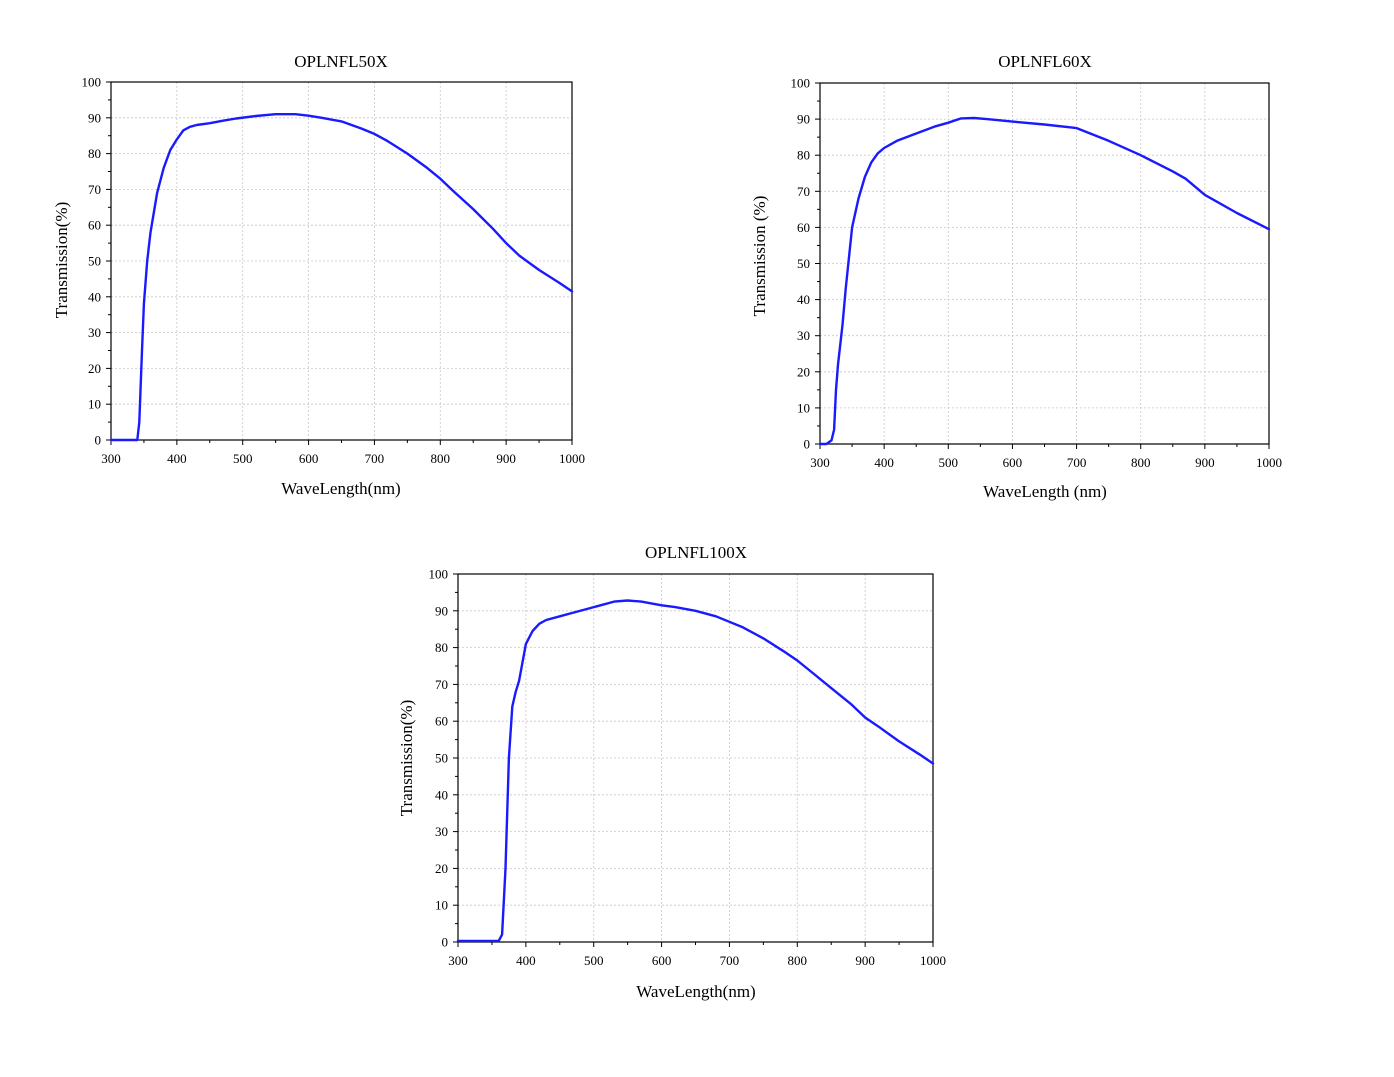 The width and height of the screenshot is (1394, 1077). Describe the element at coordinates (759, 256) in the screenshot. I see `y-axis-label: Transmission (%)` at that location.